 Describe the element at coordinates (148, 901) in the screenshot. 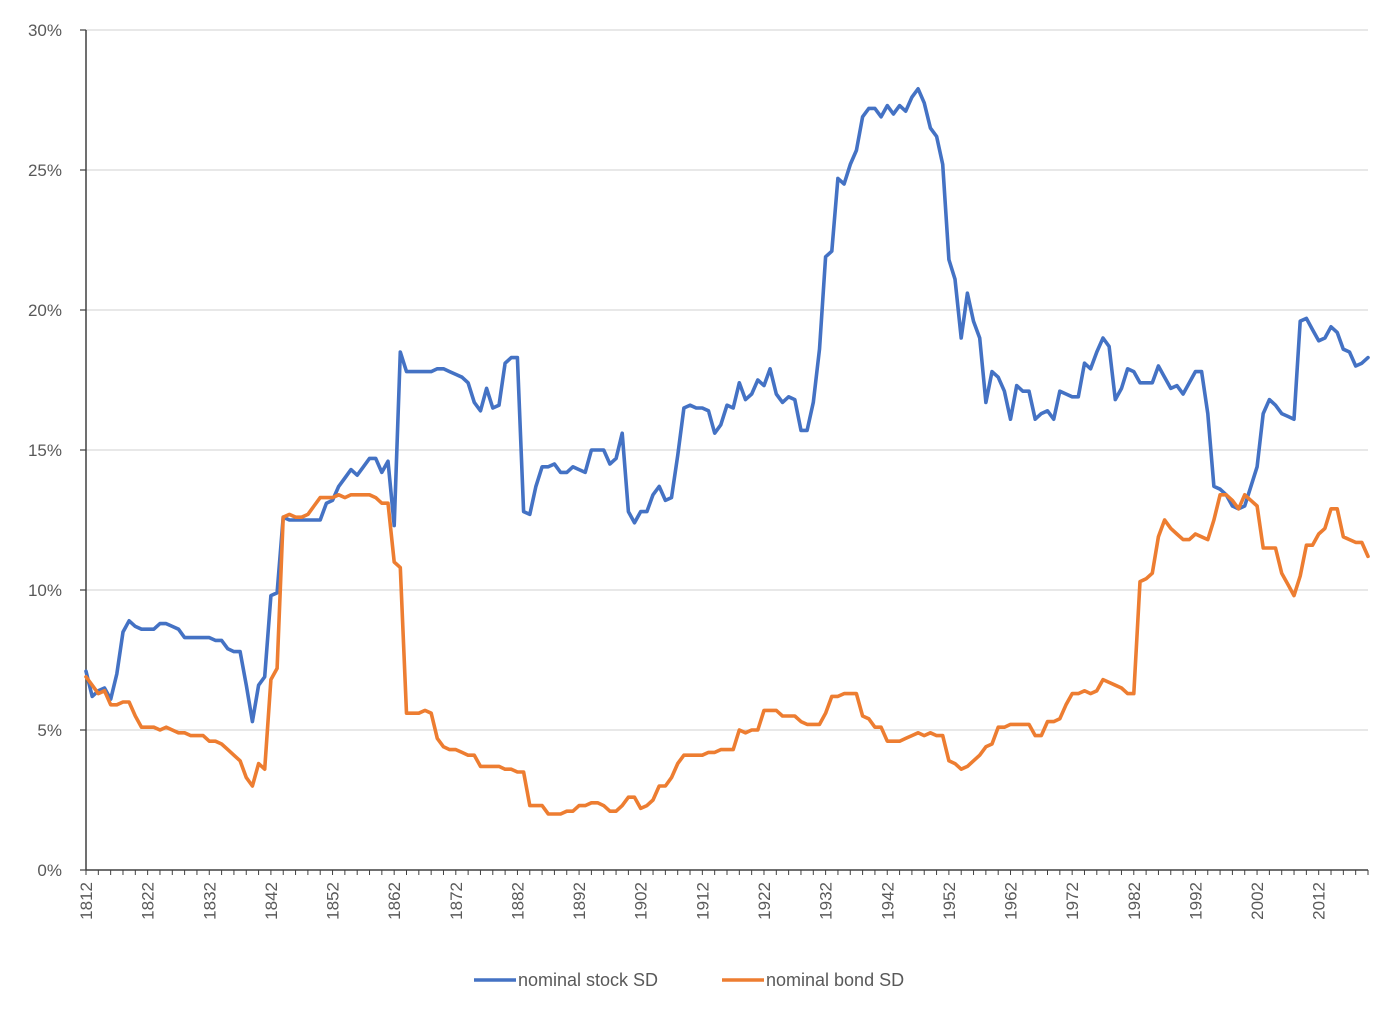

I see `x-tick-label: 1822` at that location.